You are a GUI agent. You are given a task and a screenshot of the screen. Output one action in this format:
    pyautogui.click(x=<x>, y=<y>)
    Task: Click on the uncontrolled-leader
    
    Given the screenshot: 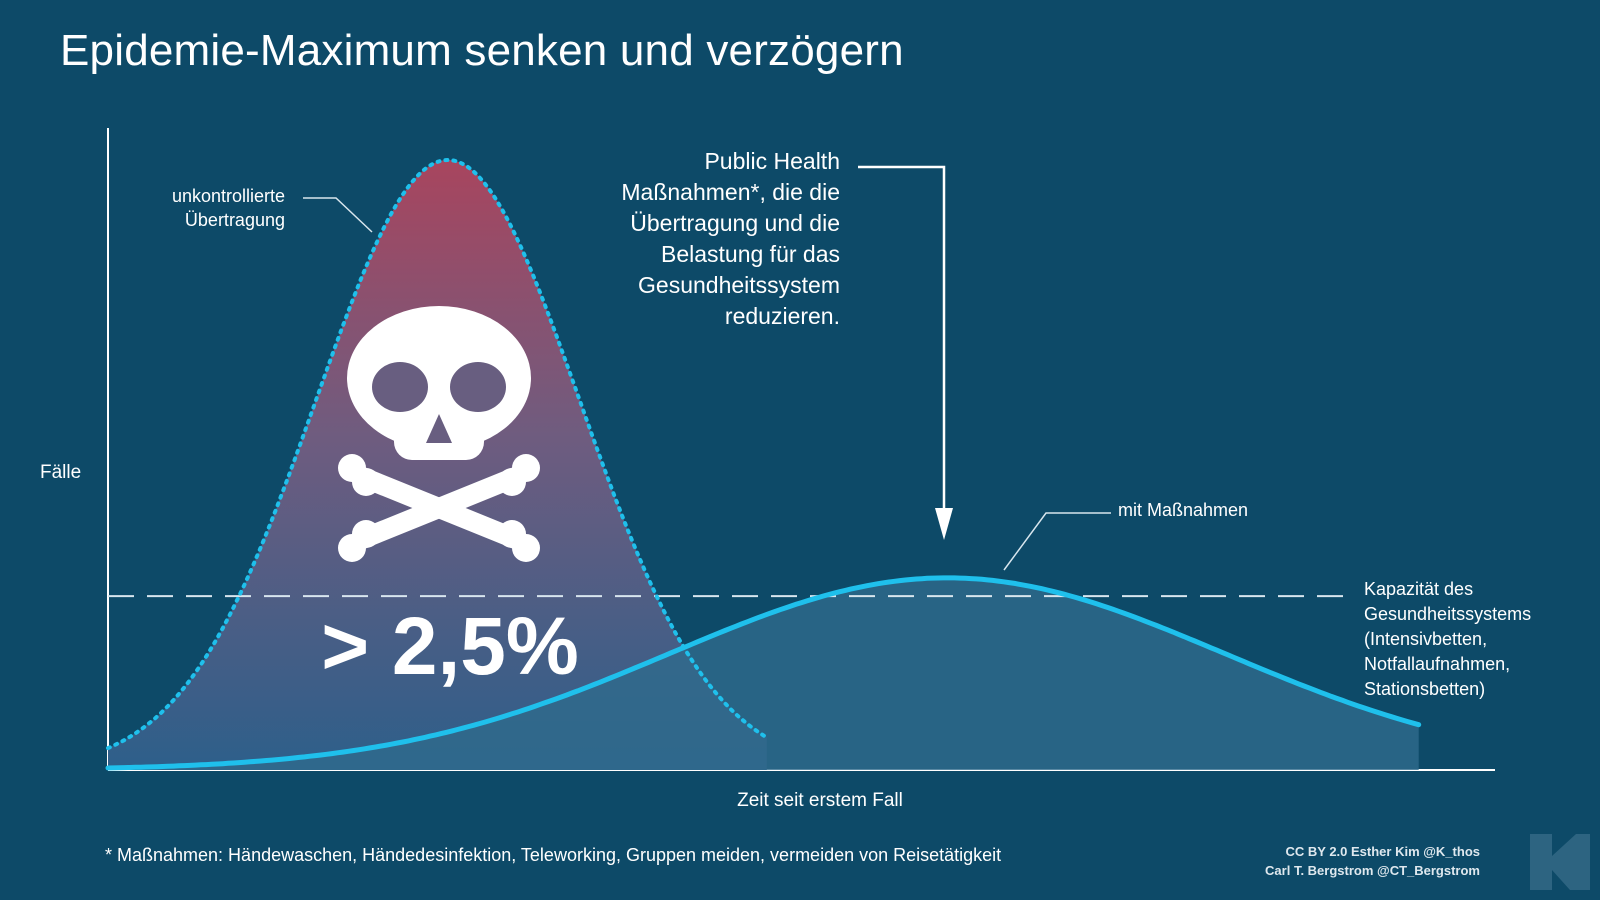 What is the action you would take?
    pyautogui.click(x=338, y=215)
    